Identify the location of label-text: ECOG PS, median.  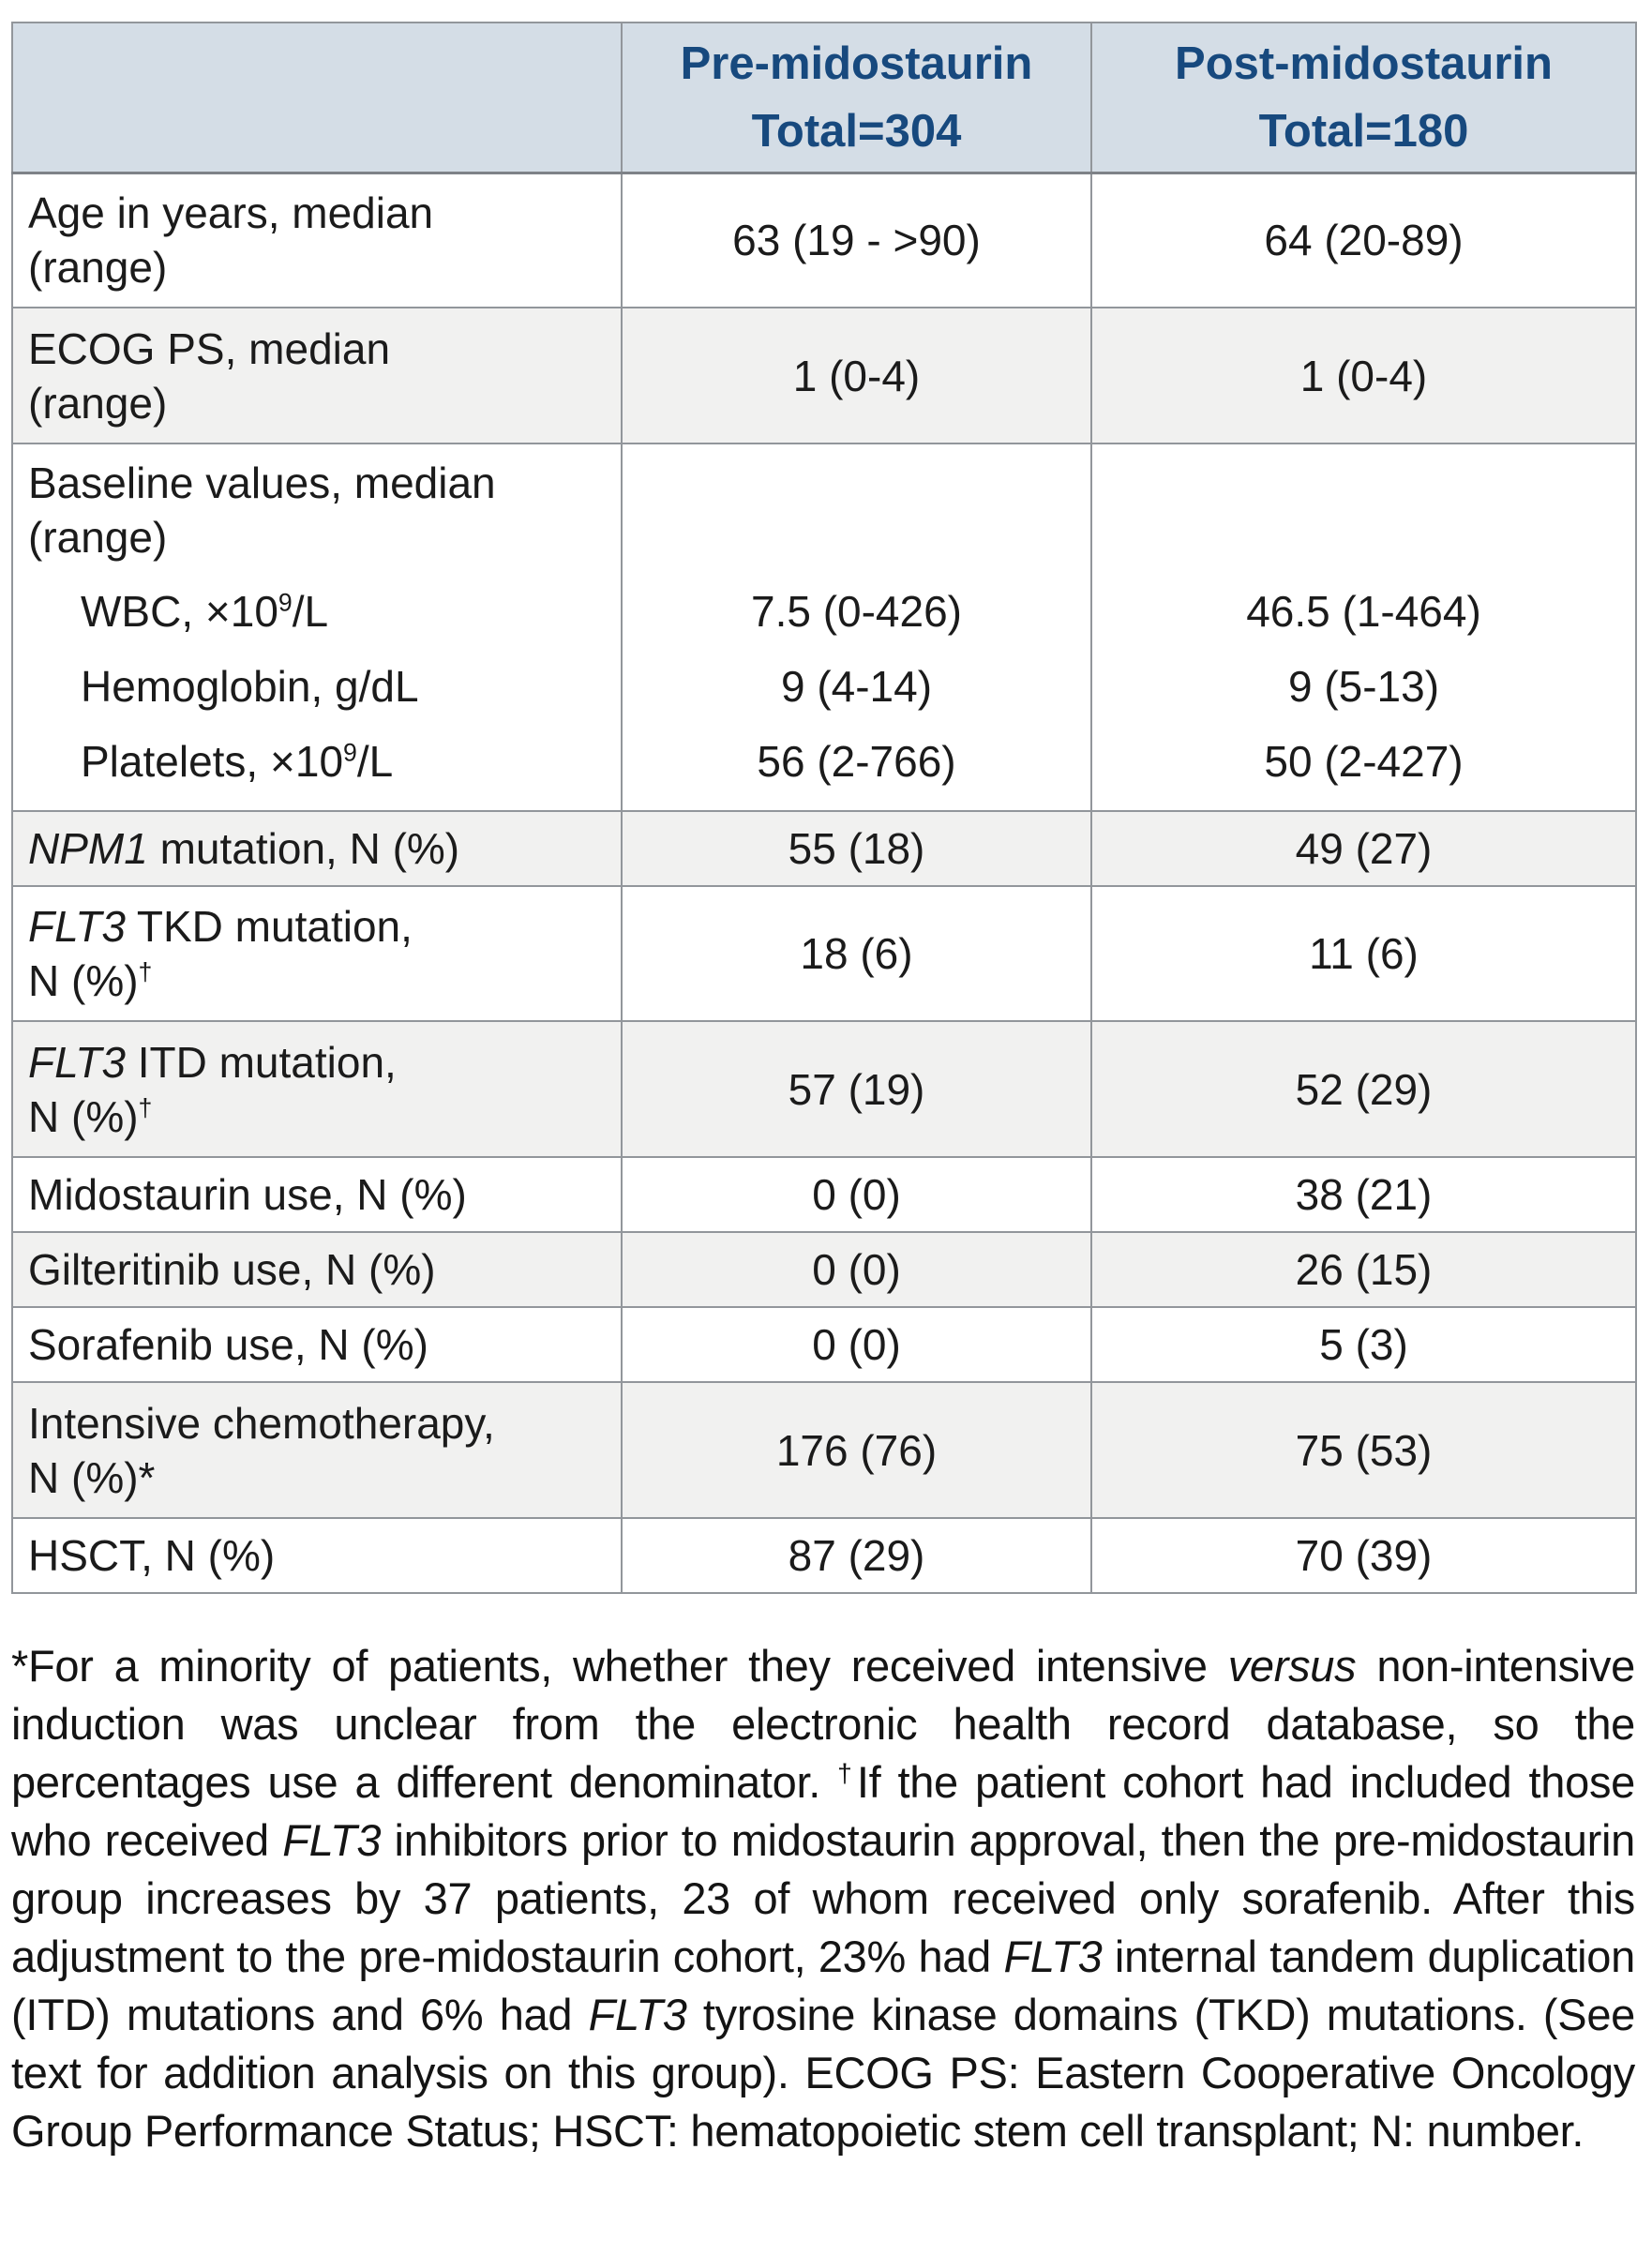
(209, 348).